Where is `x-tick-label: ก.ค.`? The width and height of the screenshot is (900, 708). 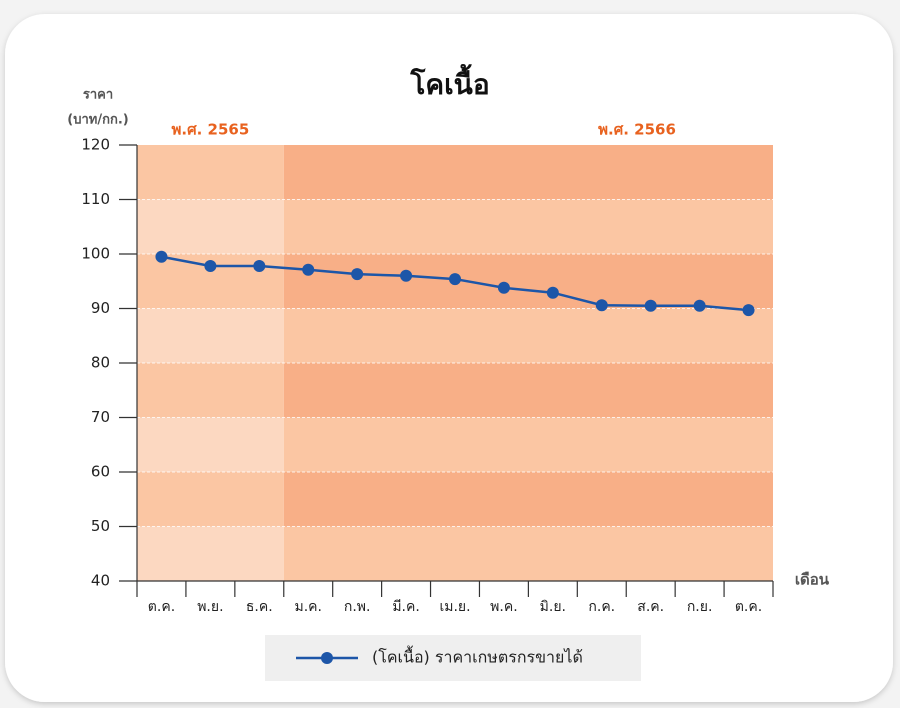
x-tick-label: ก.ค. is located at coordinates (601, 607).